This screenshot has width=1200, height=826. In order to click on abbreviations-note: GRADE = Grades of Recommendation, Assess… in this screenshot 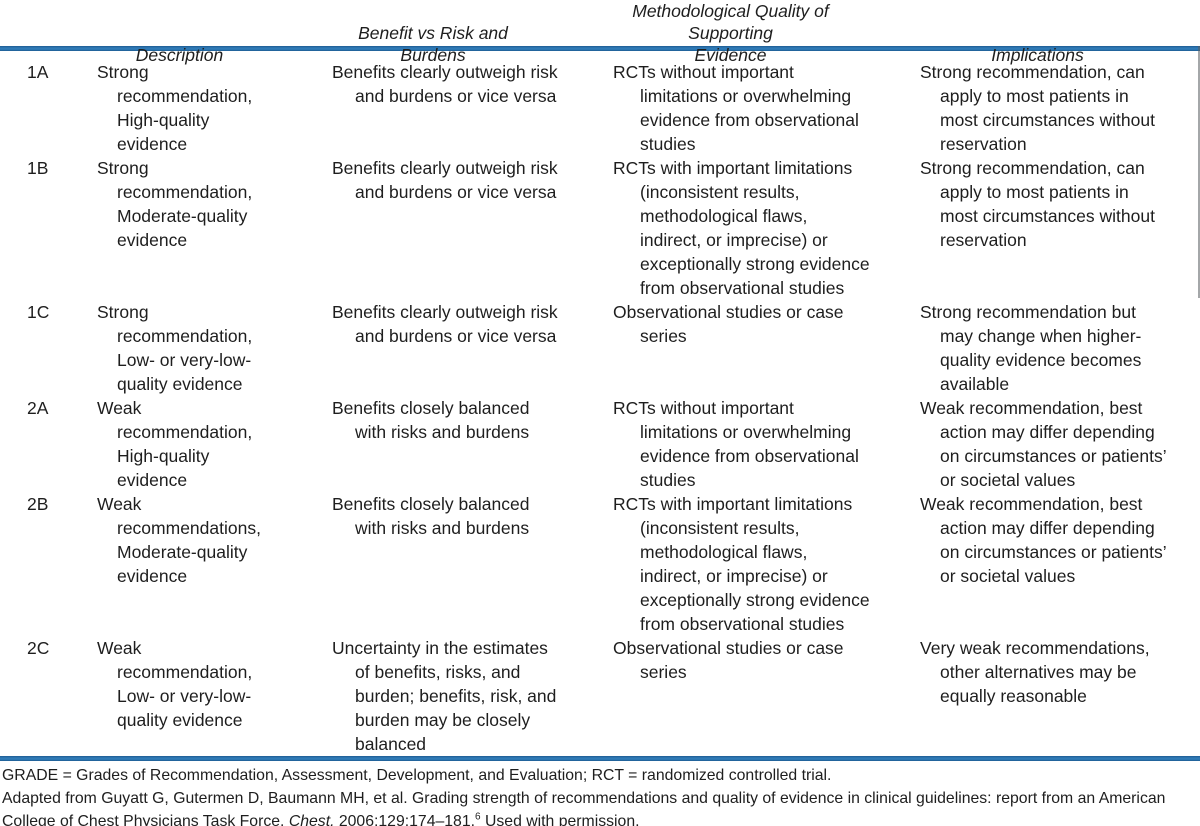, I will do `click(417, 775)`.